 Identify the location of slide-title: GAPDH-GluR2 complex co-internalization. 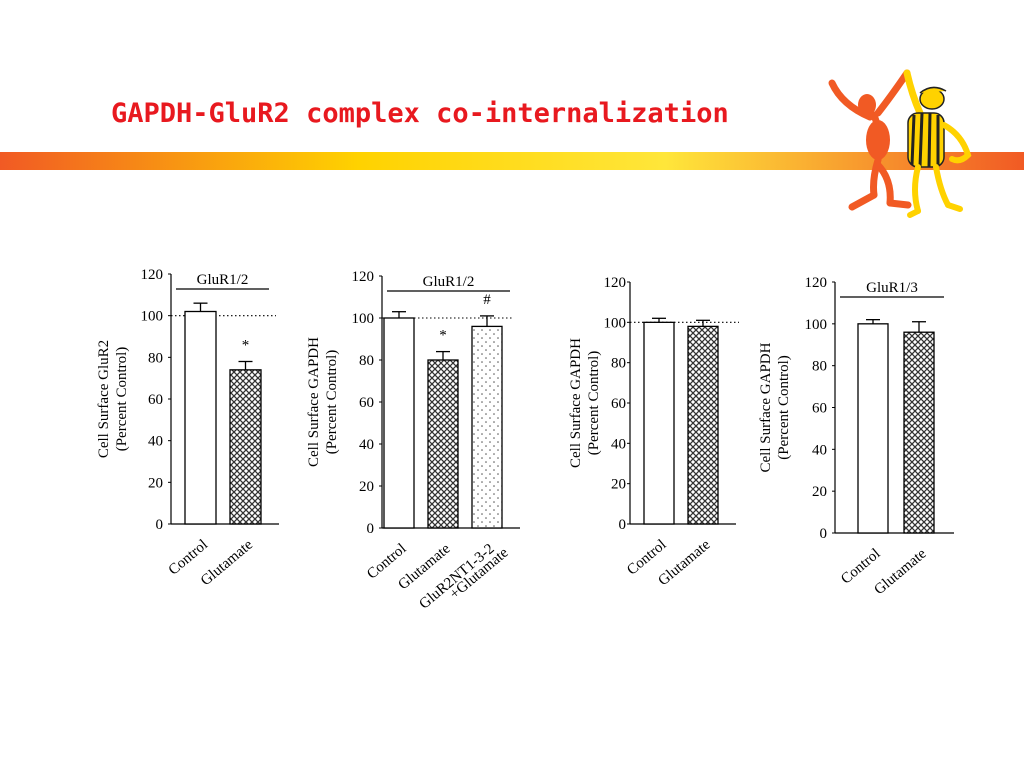
(420, 113).